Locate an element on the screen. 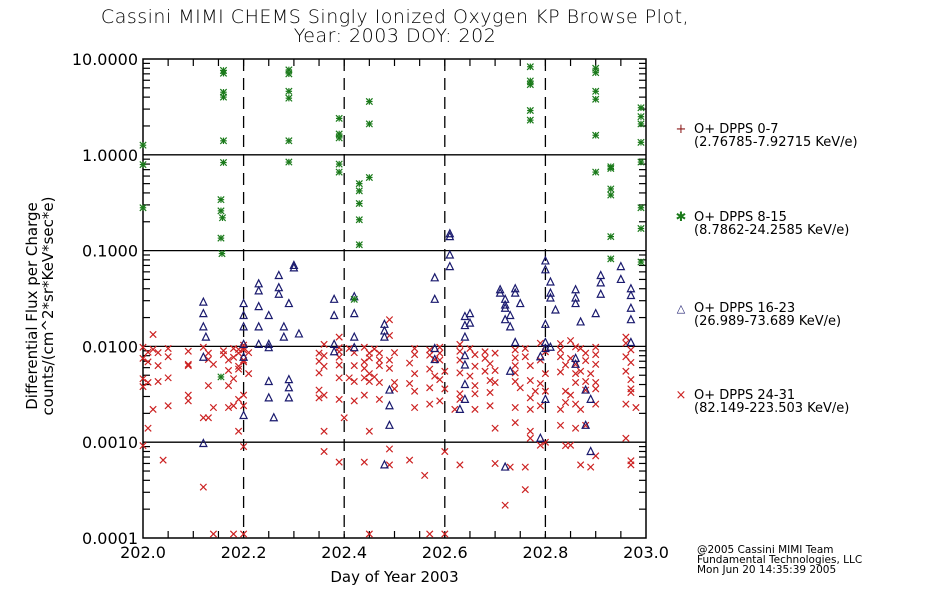  legend-series-name: O+ DPPS 8-15 is located at coordinates (740, 217).